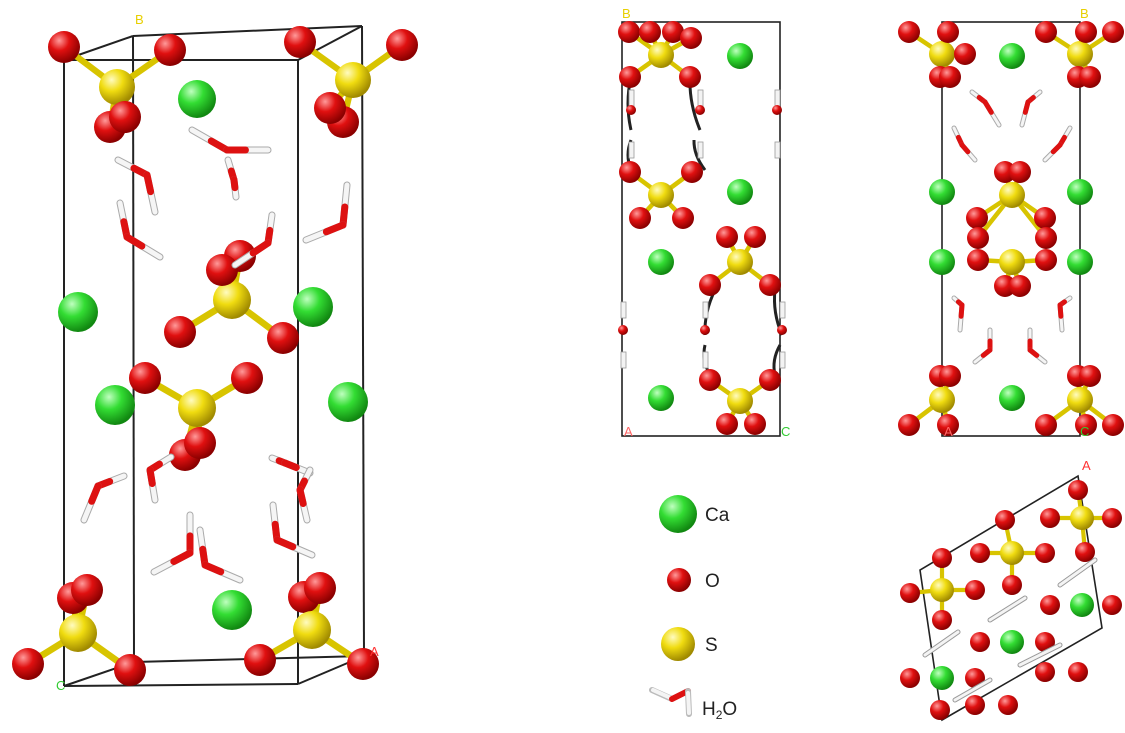  Describe the element at coordinates (704, 222) in the screenshot. I see `projection-view-1: B A C` at that location.